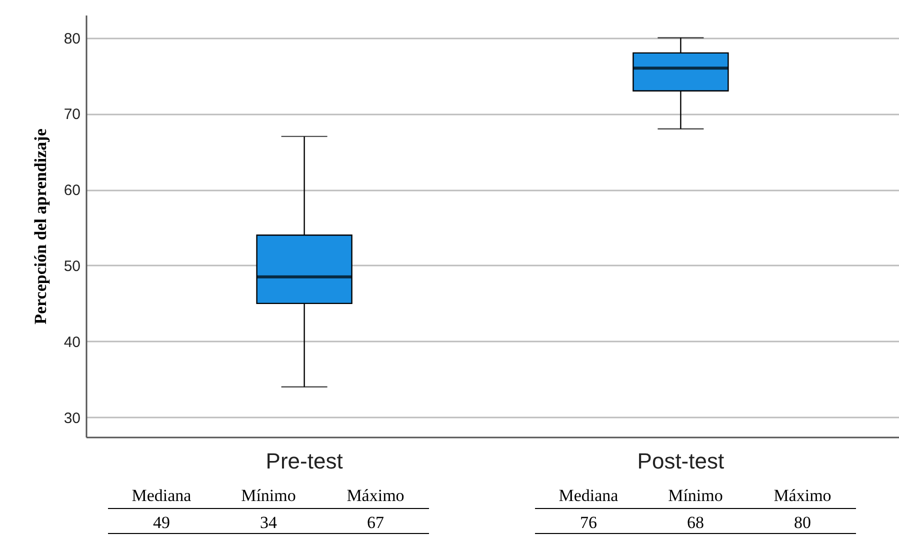 Image resolution: width=899 pixels, height=542 pixels. What do you see at coordinates (72, 342) in the screenshot?
I see `y-tick-label: 40` at bounding box center [72, 342].